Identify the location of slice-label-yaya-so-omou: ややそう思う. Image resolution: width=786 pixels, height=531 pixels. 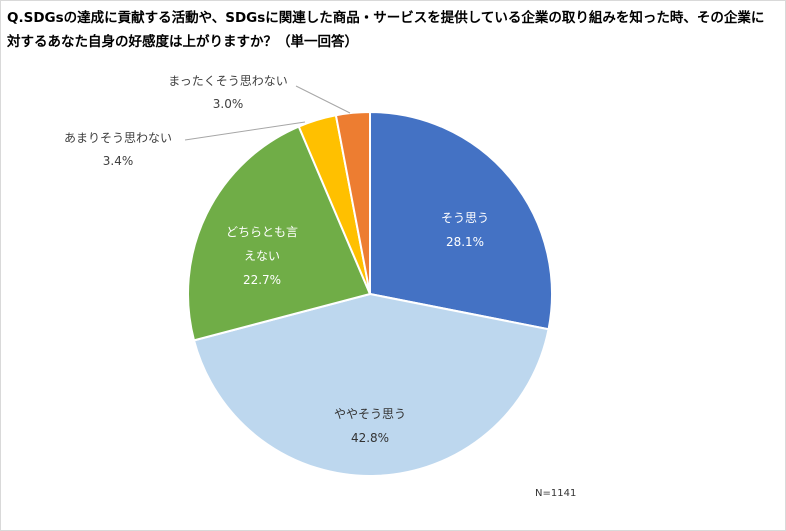
(370, 414).